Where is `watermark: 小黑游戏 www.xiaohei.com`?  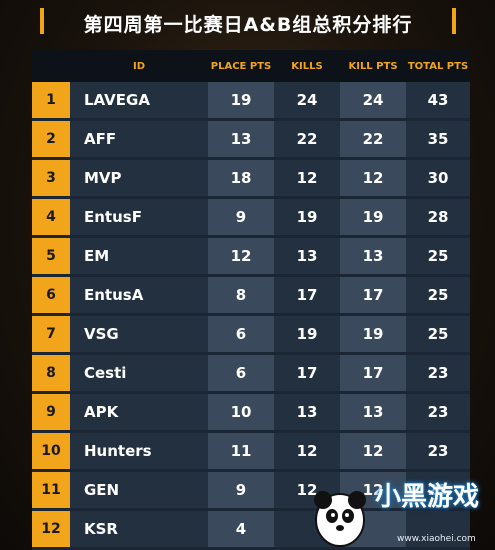 watermark: 小黑游戏 www.xiaohei.com is located at coordinates (400, 510).